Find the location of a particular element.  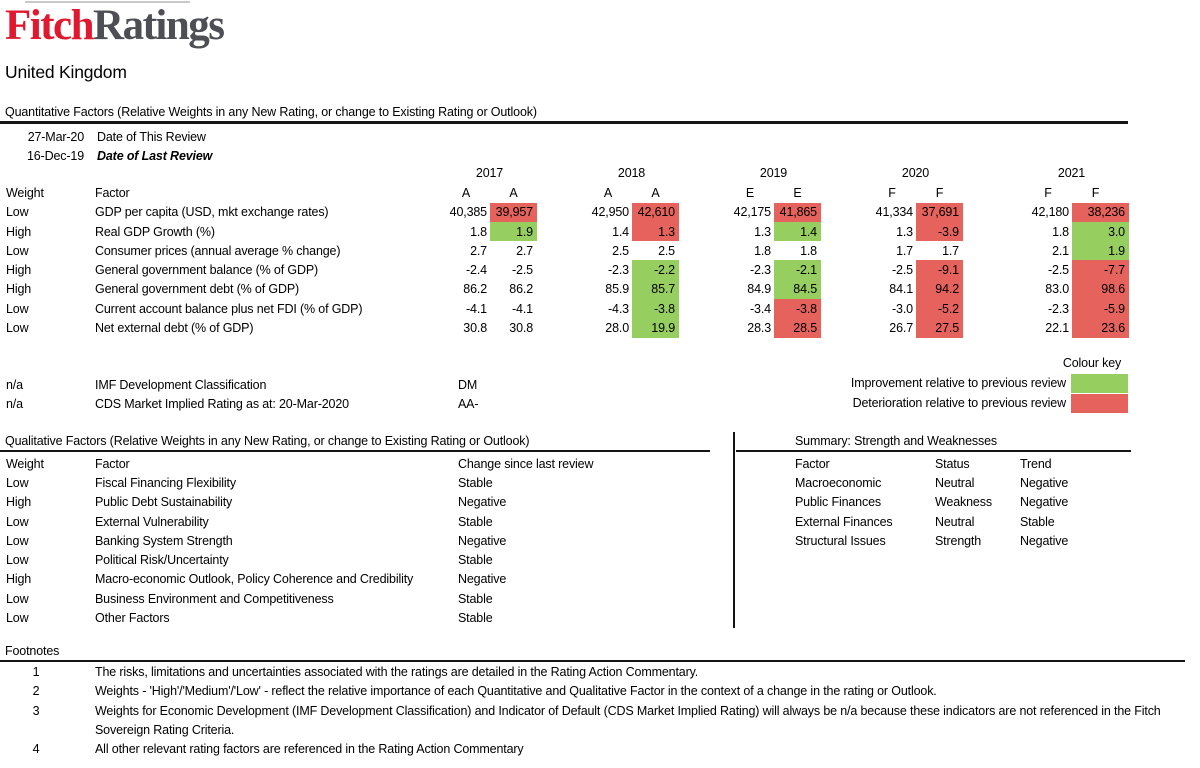

summary-rule is located at coordinates (933, 451).